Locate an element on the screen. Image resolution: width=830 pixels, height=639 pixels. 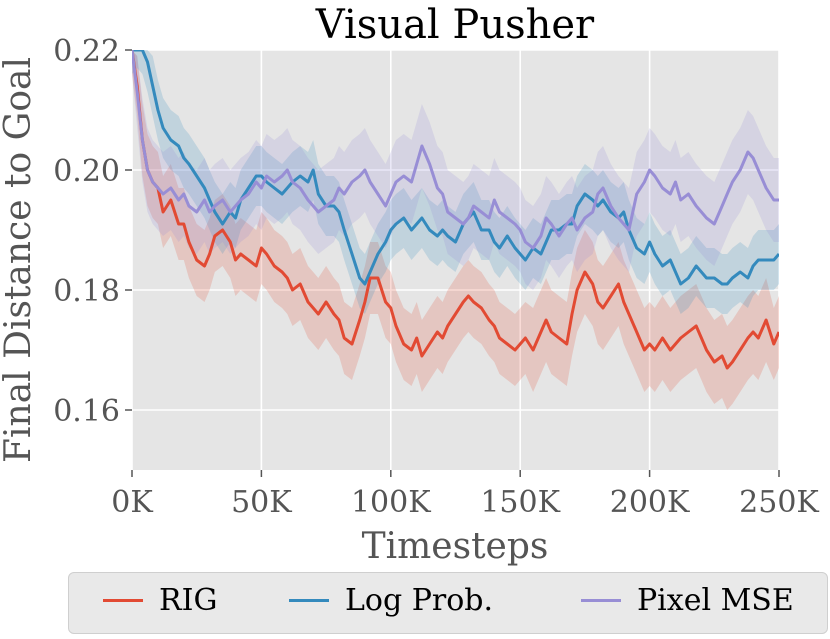
y-tick-label: 0.22 is located at coordinates (86, 51).